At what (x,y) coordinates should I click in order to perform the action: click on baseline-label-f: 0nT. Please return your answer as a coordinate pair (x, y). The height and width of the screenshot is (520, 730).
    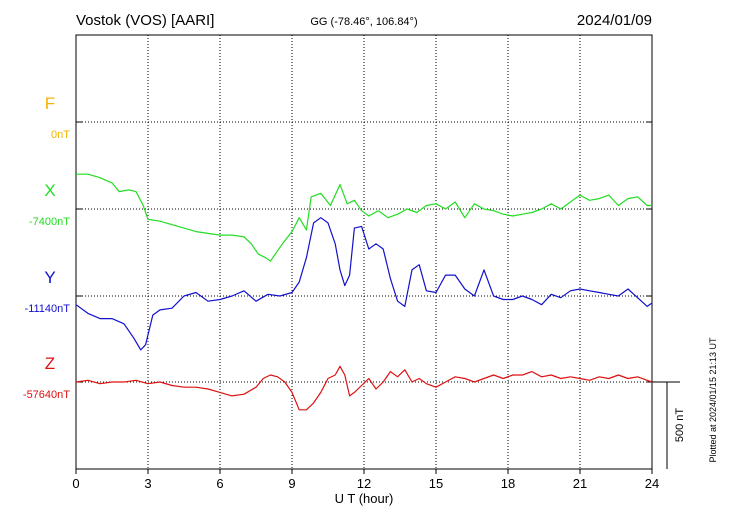
    Looking at the image, I should click on (60, 135).